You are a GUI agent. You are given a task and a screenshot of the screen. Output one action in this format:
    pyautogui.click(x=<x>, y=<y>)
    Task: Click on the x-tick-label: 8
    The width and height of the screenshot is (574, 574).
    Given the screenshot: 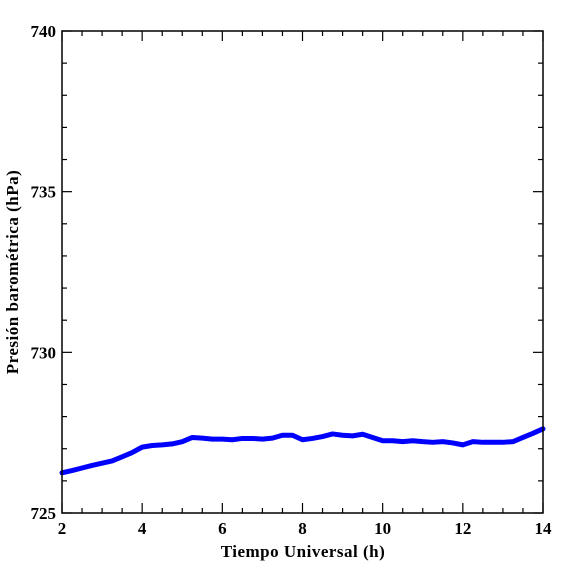 What is the action you would take?
    pyautogui.click(x=302, y=528)
    